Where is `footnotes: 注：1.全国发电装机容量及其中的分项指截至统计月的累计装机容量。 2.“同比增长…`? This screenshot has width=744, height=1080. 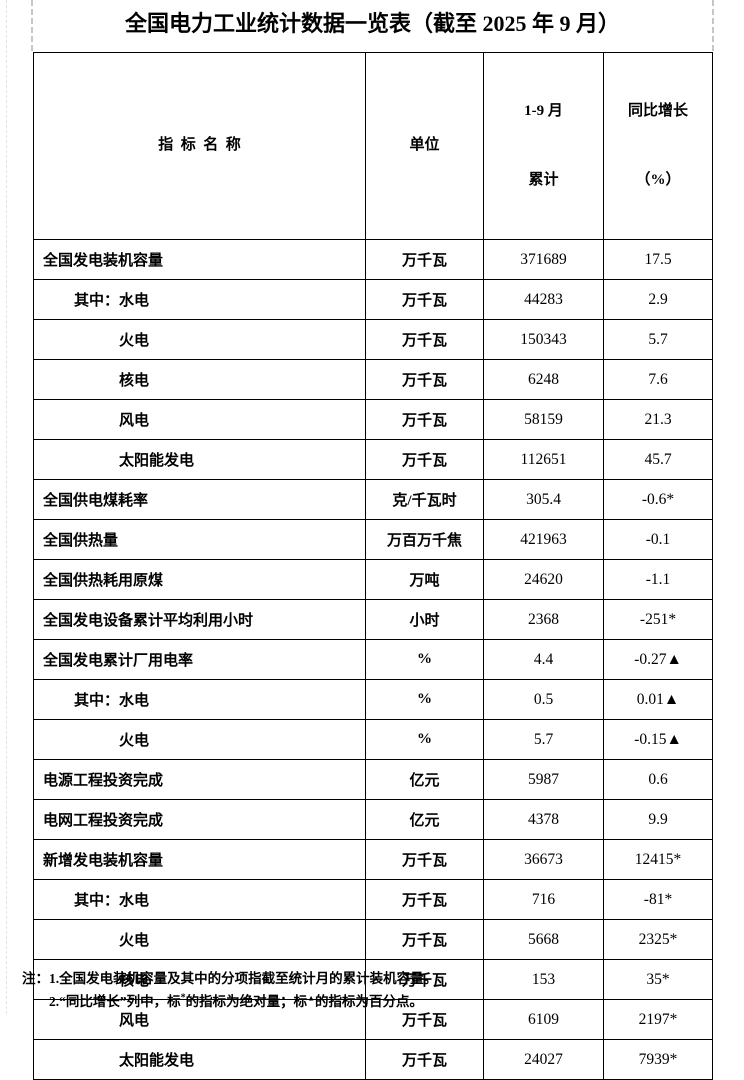 footnotes: 注：1.全国发电装机容量及其中的分项指截至统计月的累计装机容量。 2.“同比增长… is located at coordinates (372, 990).